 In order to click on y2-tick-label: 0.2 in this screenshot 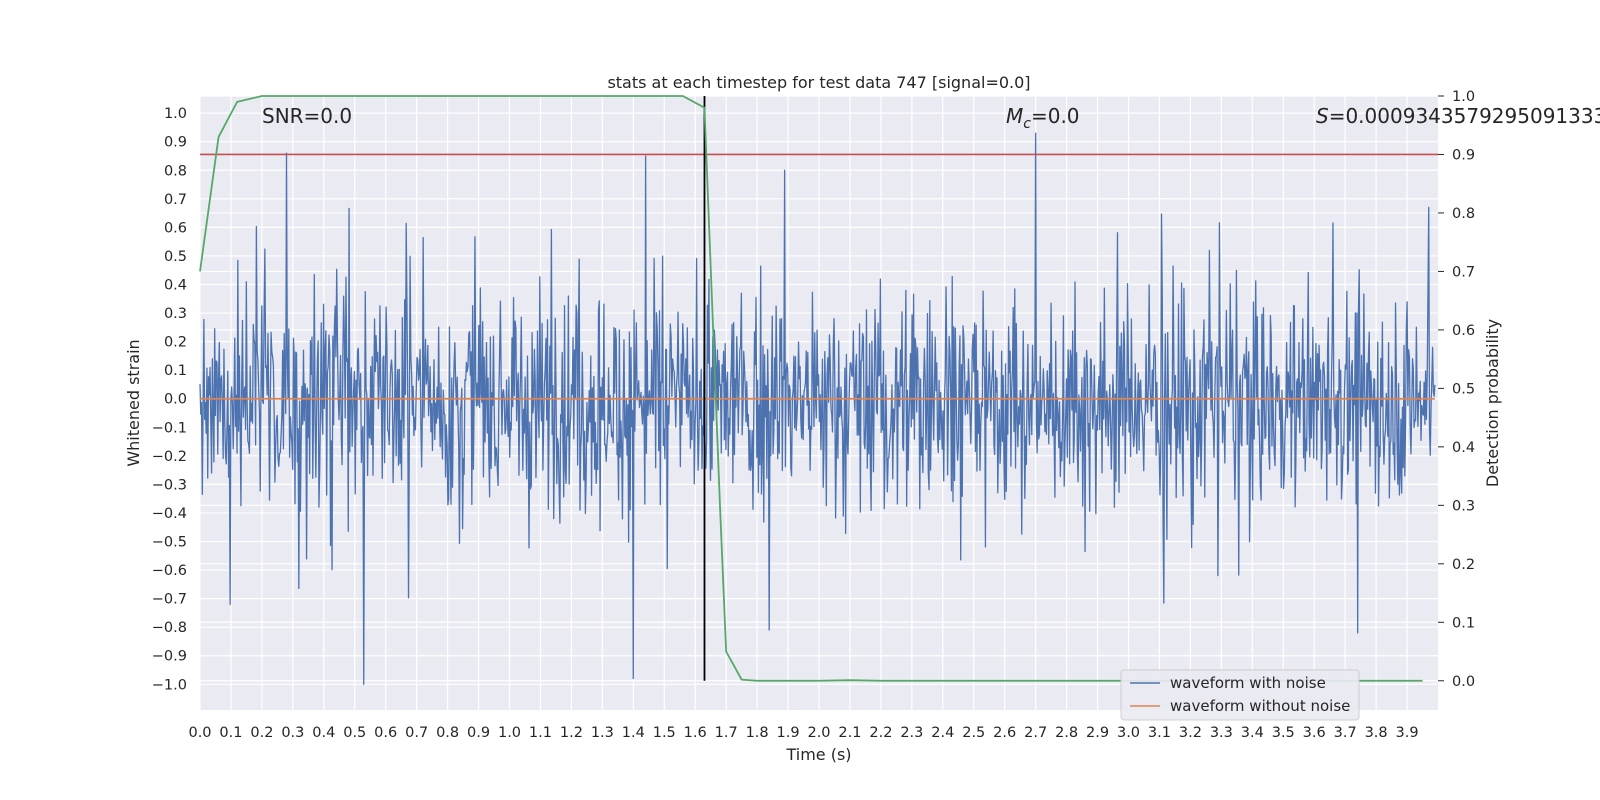, I will do `click(1463, 565)`.